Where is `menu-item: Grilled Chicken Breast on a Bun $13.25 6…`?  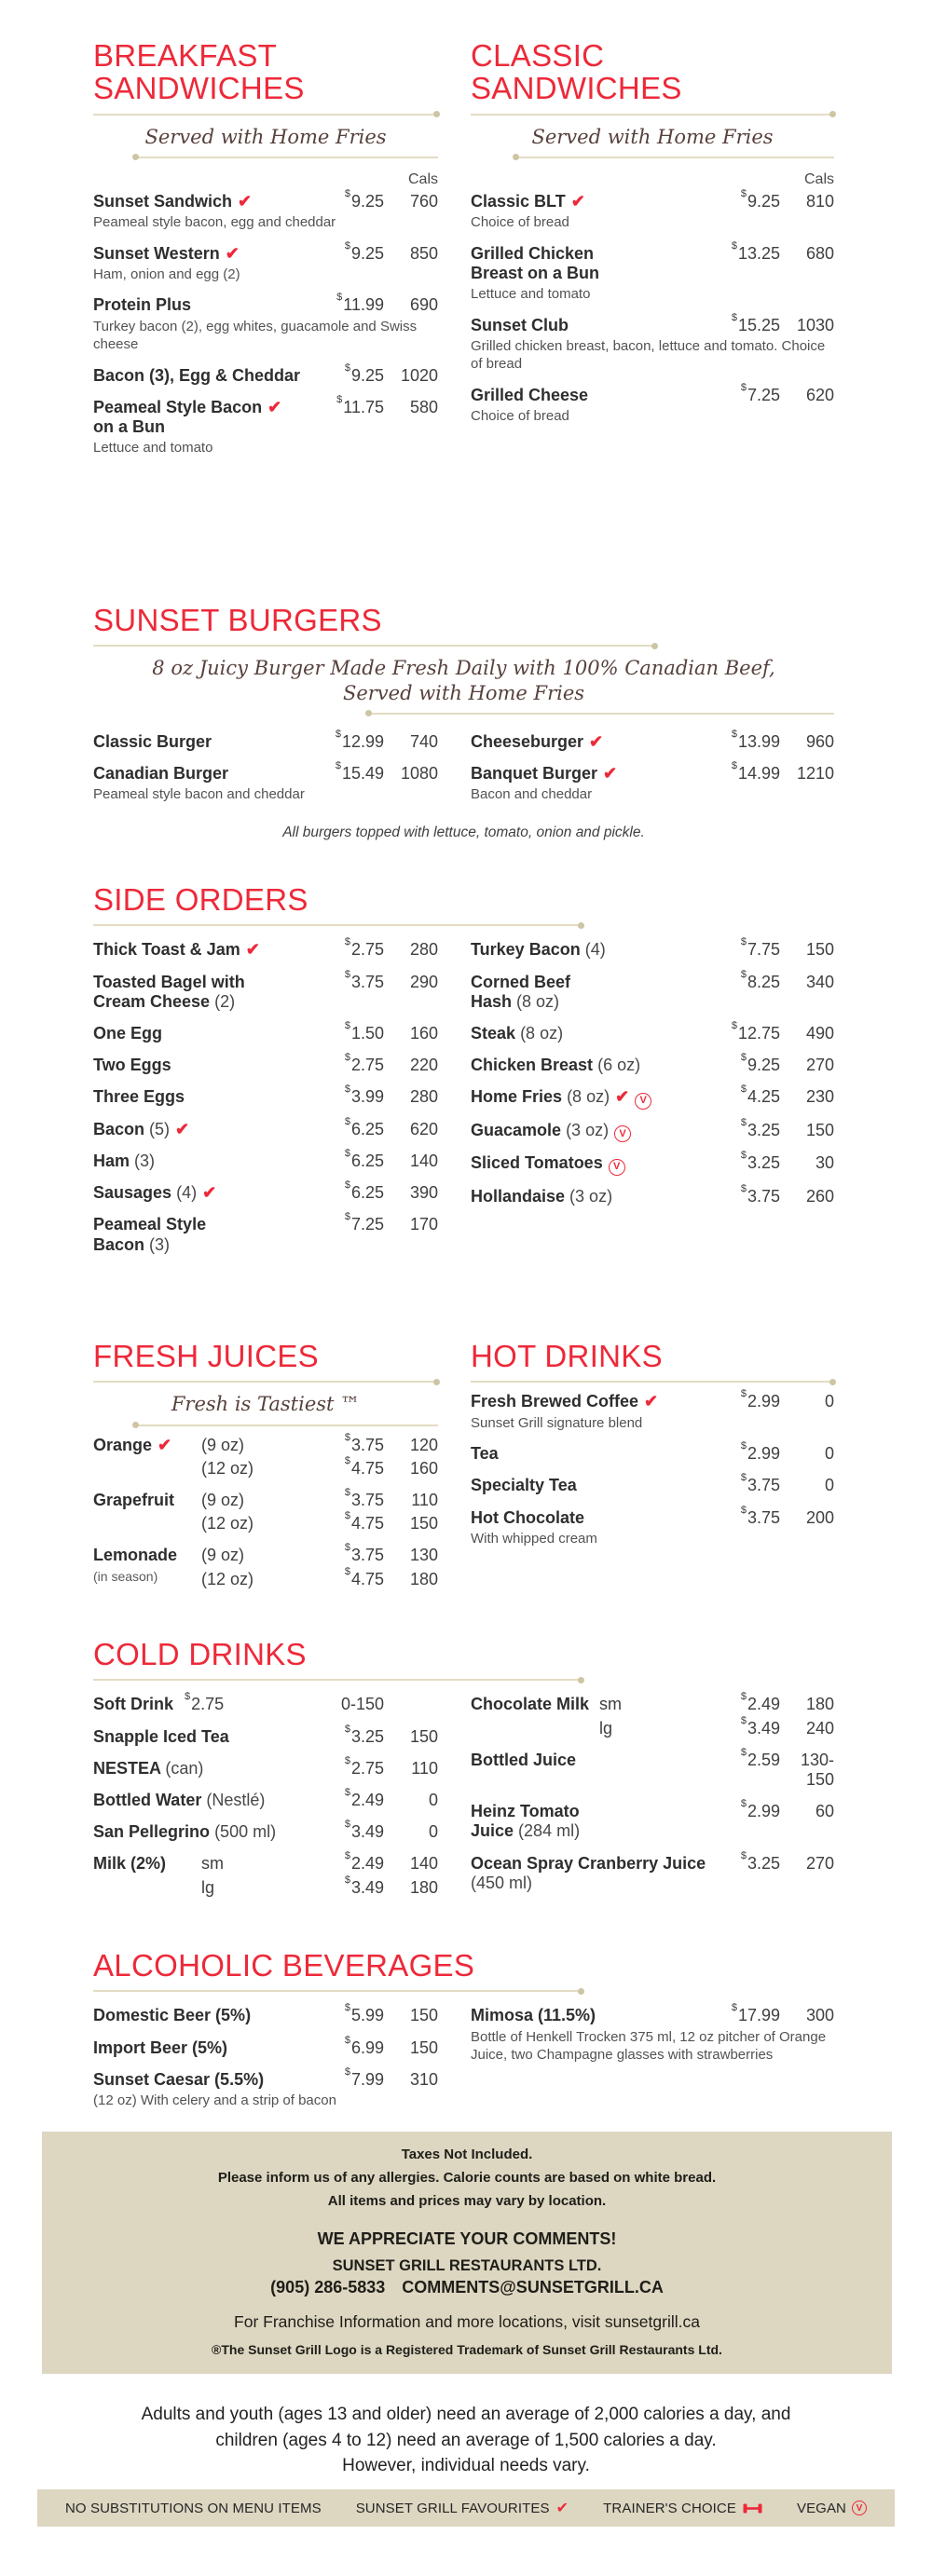 menu-item: Grilled Chicken Breast on a Bun $13.25 6… is located at coordinates (652, 260).